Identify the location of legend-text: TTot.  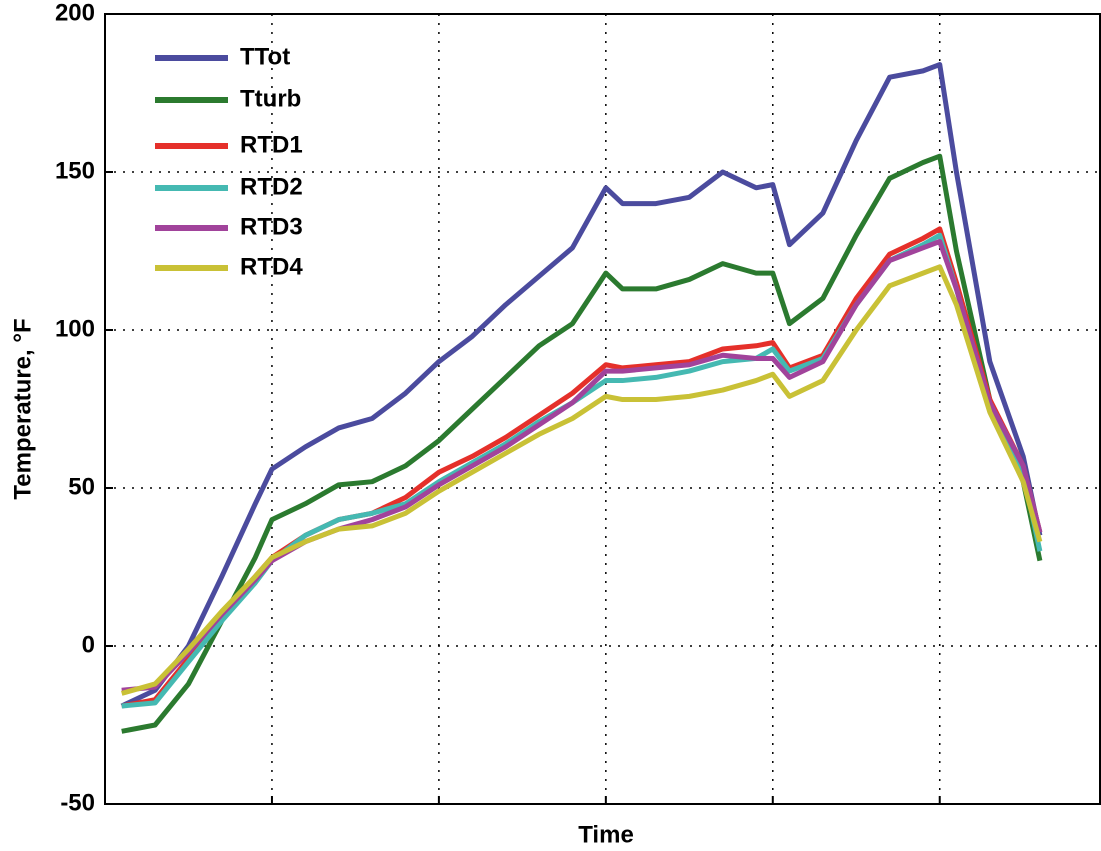
(265, 56).